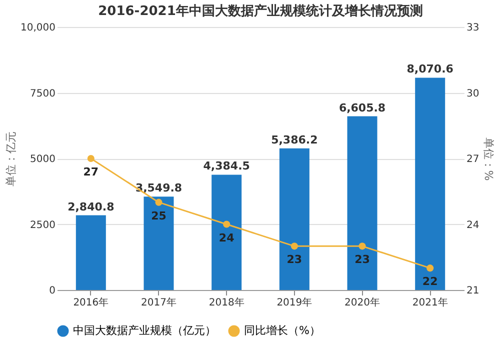  I want to click on data-label: 25, so click(158, 215).